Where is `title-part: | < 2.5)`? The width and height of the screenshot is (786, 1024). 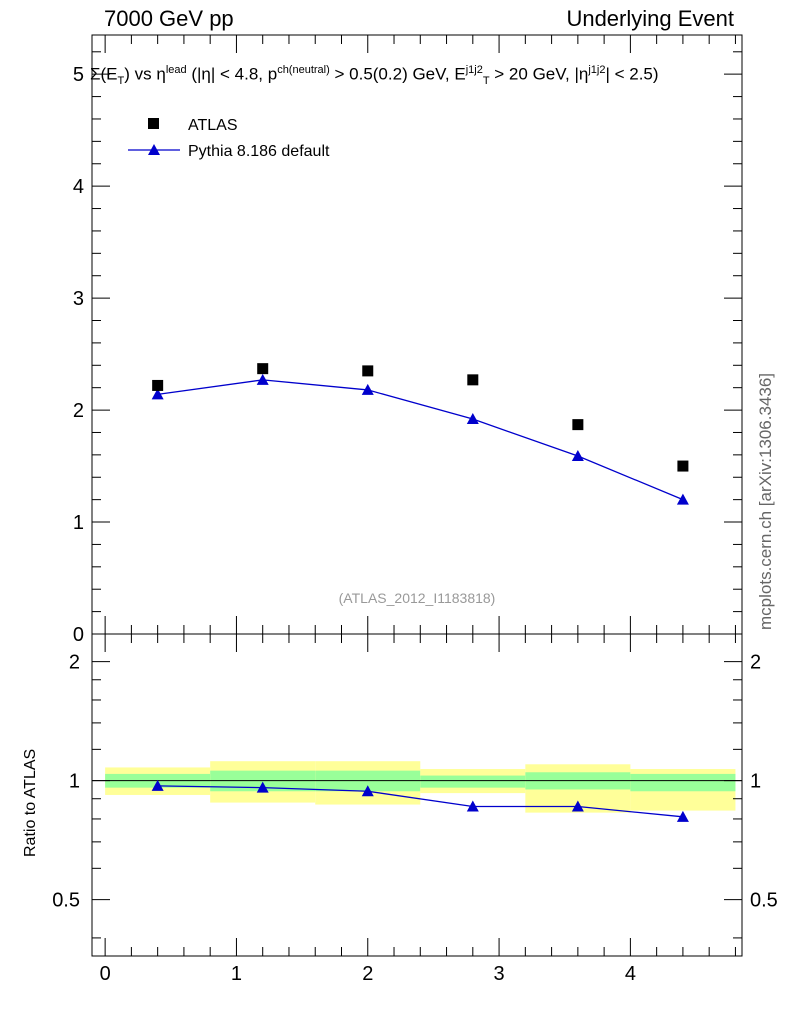 title-part: | < 2.5) is located at coordinates (632, 74).